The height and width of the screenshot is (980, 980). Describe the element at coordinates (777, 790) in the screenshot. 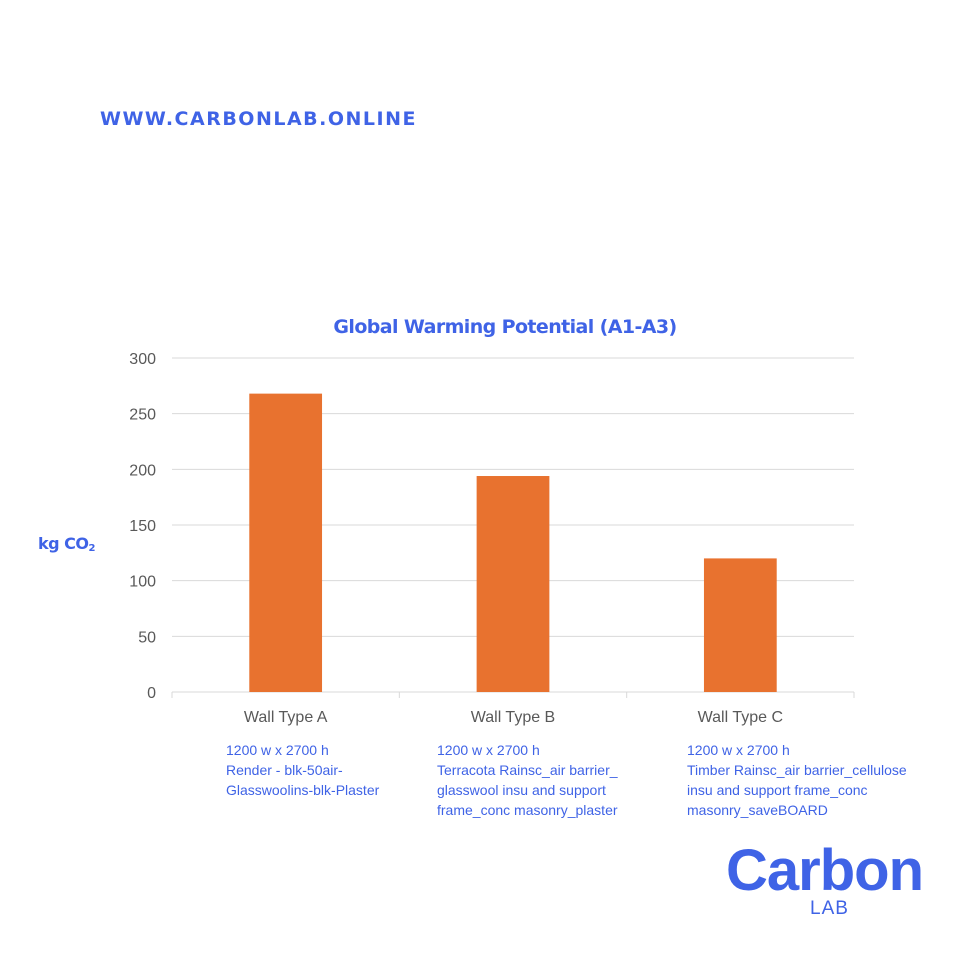

I see `wall-description-line: insu and support frame_conc` at that location.